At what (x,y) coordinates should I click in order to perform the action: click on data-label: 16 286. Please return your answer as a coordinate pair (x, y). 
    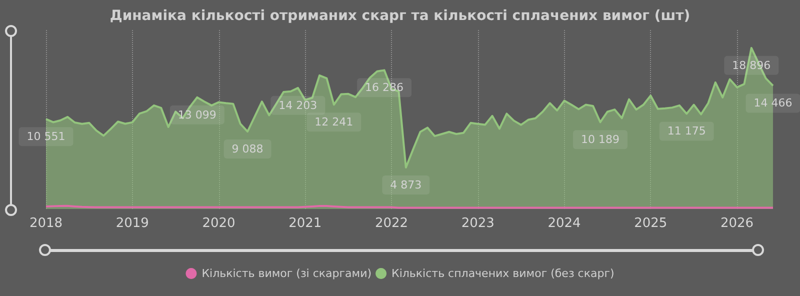
    Looking at the image, I should click on (384, 87).